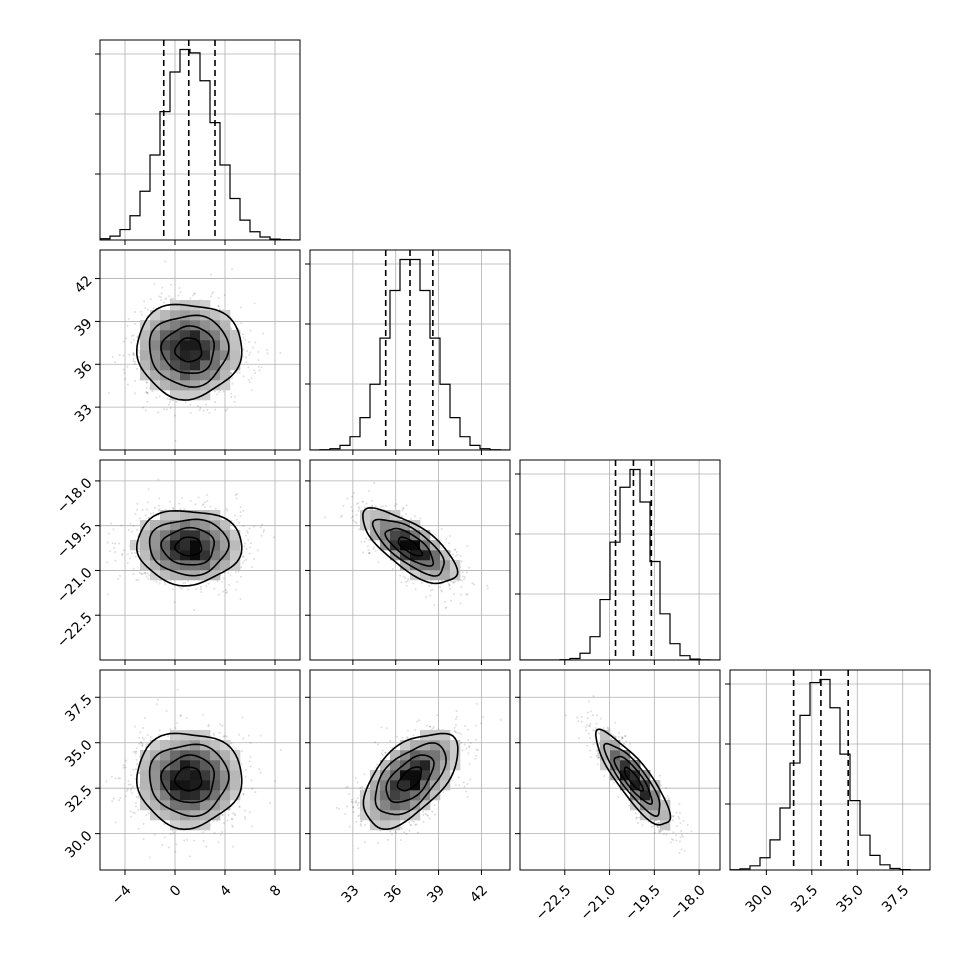 The image size is (970, 970). What do you see at coordinates (176, 891) in the screenshot?
I see `x-tick-label: 0` at bounding box center [176, 891].